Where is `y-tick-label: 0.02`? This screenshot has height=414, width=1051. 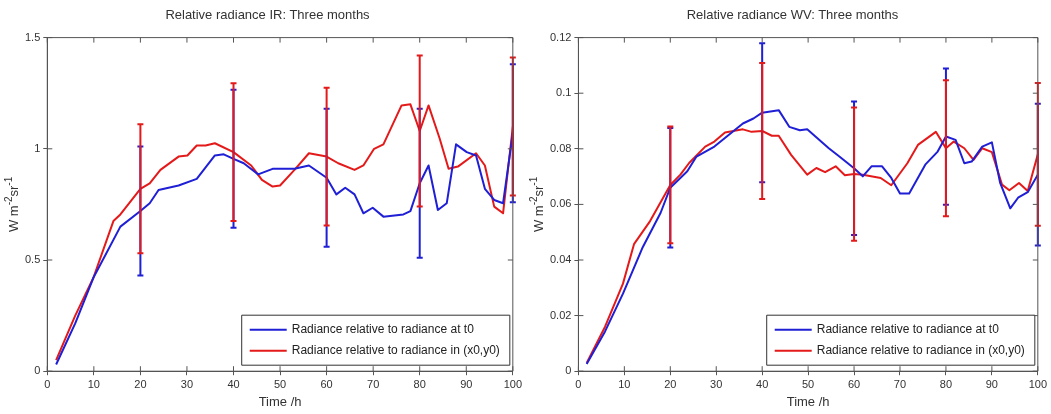
y-tick-label: 0.02 is located at coordinates (560, 314).